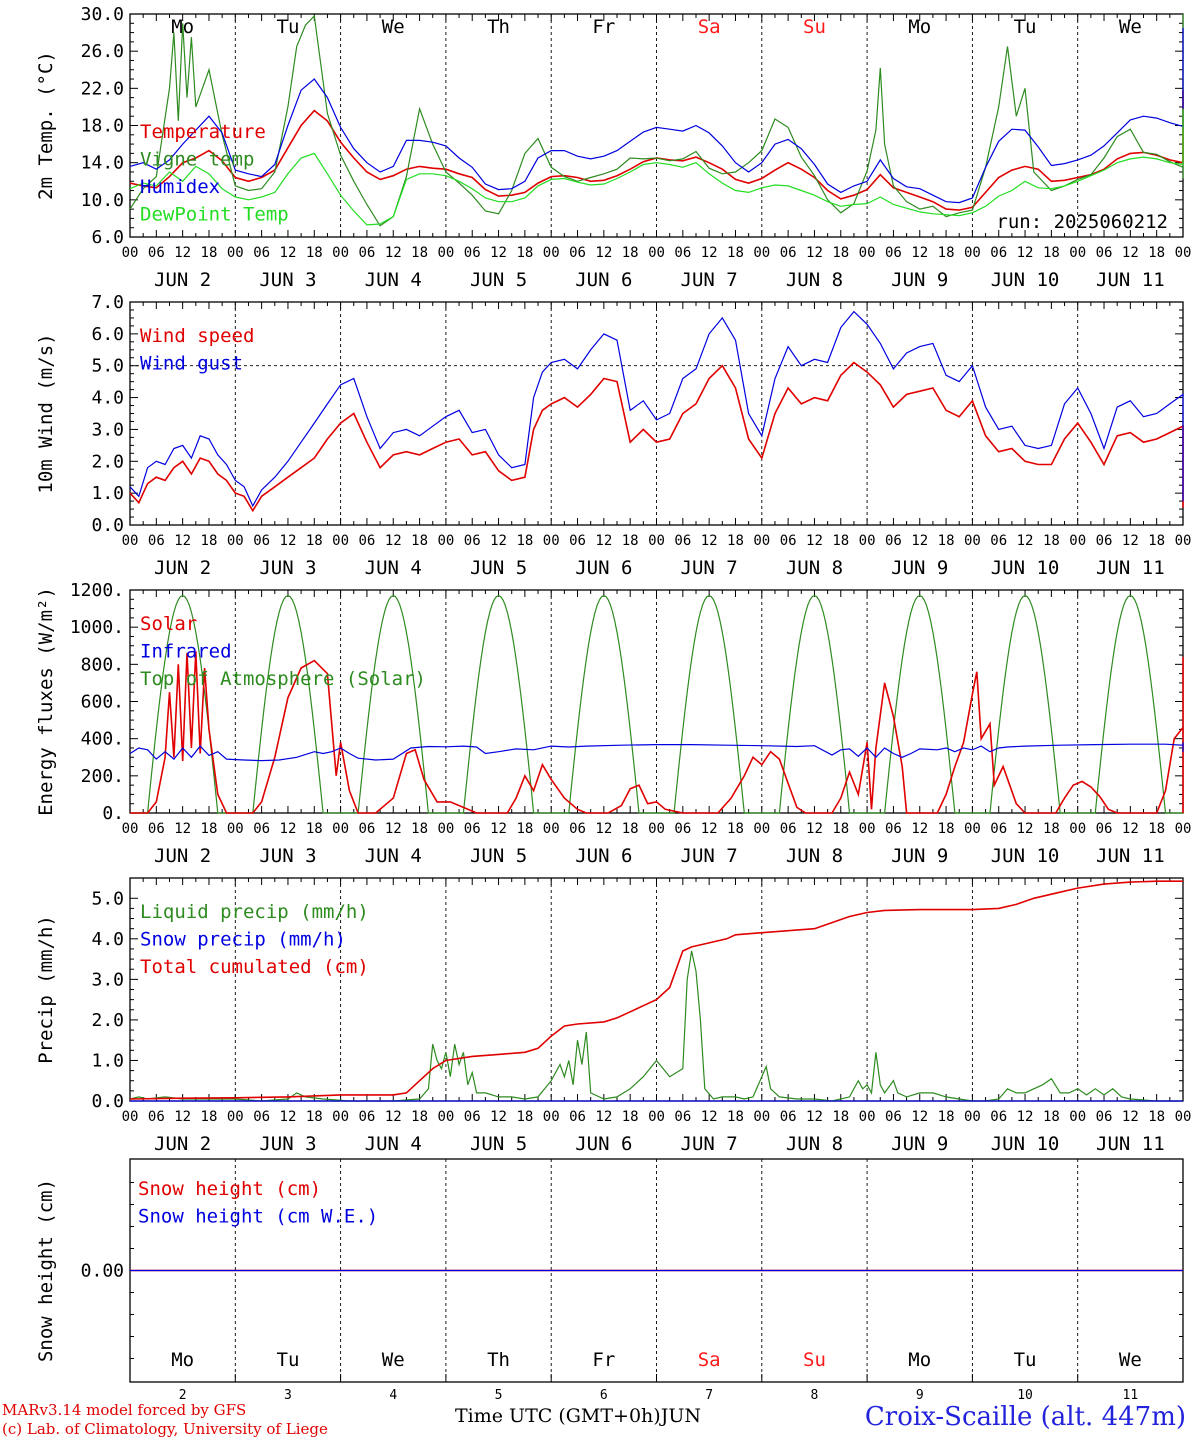 The width and height of the screenshot is (1194, 1440). Describe the element at coordinates (46, 701) in the screenshot. I see `y-axis-title: Energy fluxes (W/m²)` at that location.